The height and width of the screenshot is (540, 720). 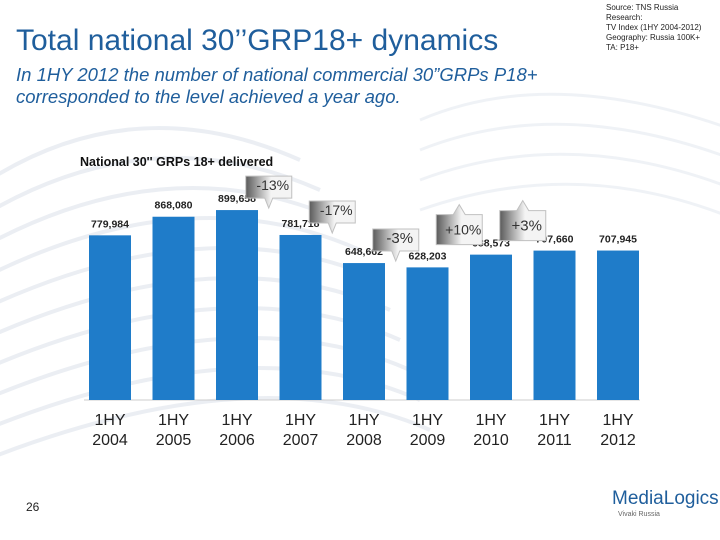 What do you see at coordinates (237, 440) in the screenshot?
I see `x-tick-label: 2006` at bounding box center [237, 440].